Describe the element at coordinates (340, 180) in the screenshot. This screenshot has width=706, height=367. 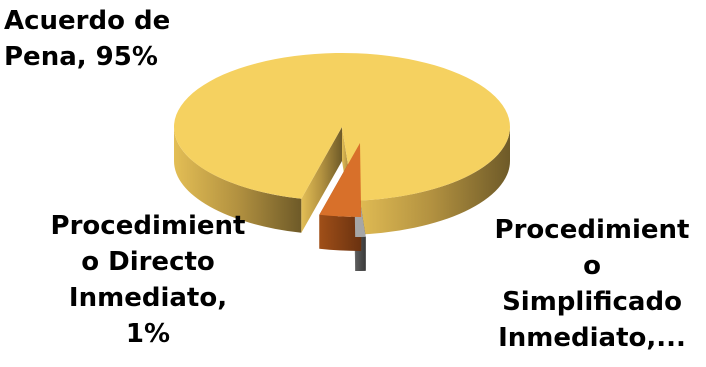
I see `pie-slice` at that location.